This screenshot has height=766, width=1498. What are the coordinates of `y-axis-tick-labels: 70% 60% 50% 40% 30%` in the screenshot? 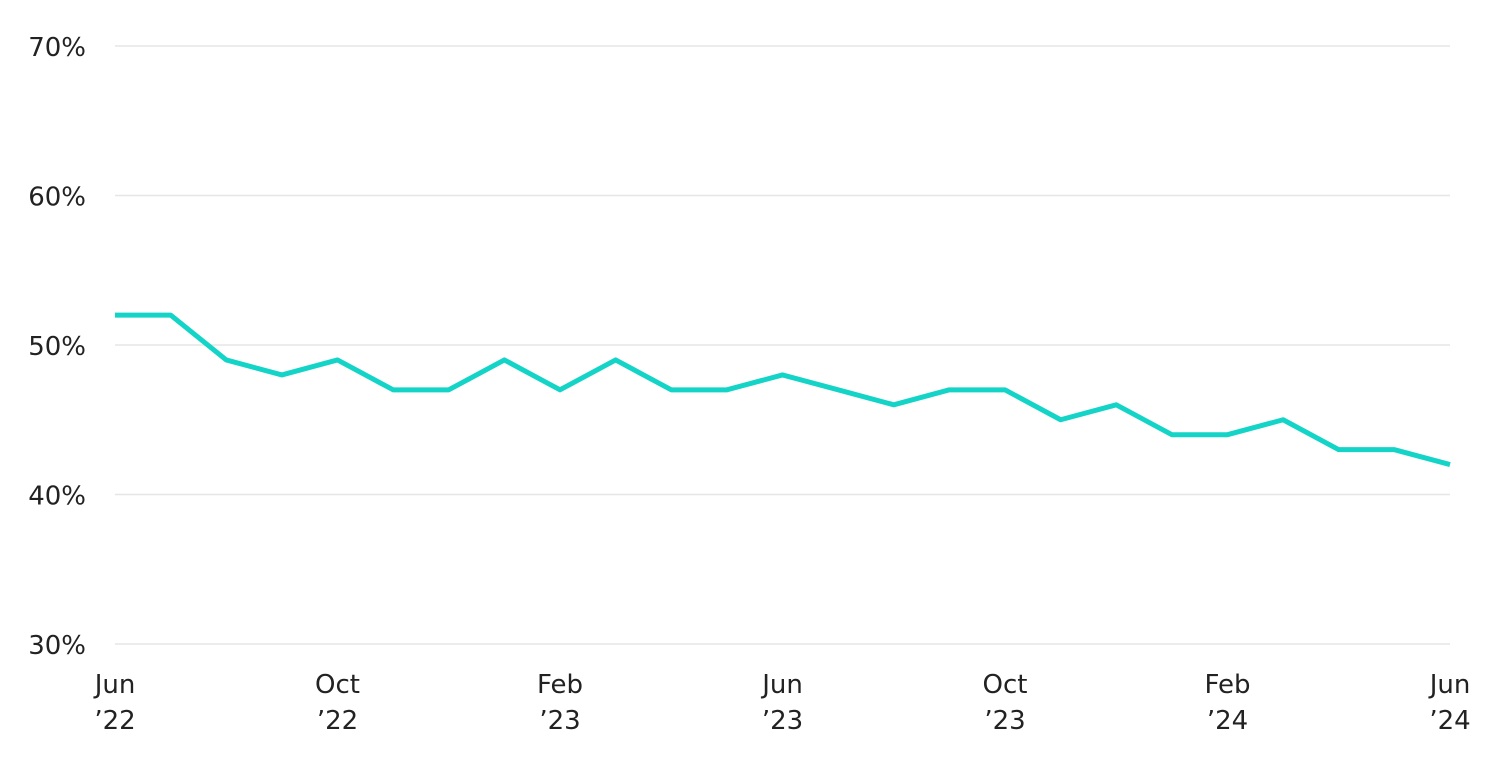 It's located at (57, 347).